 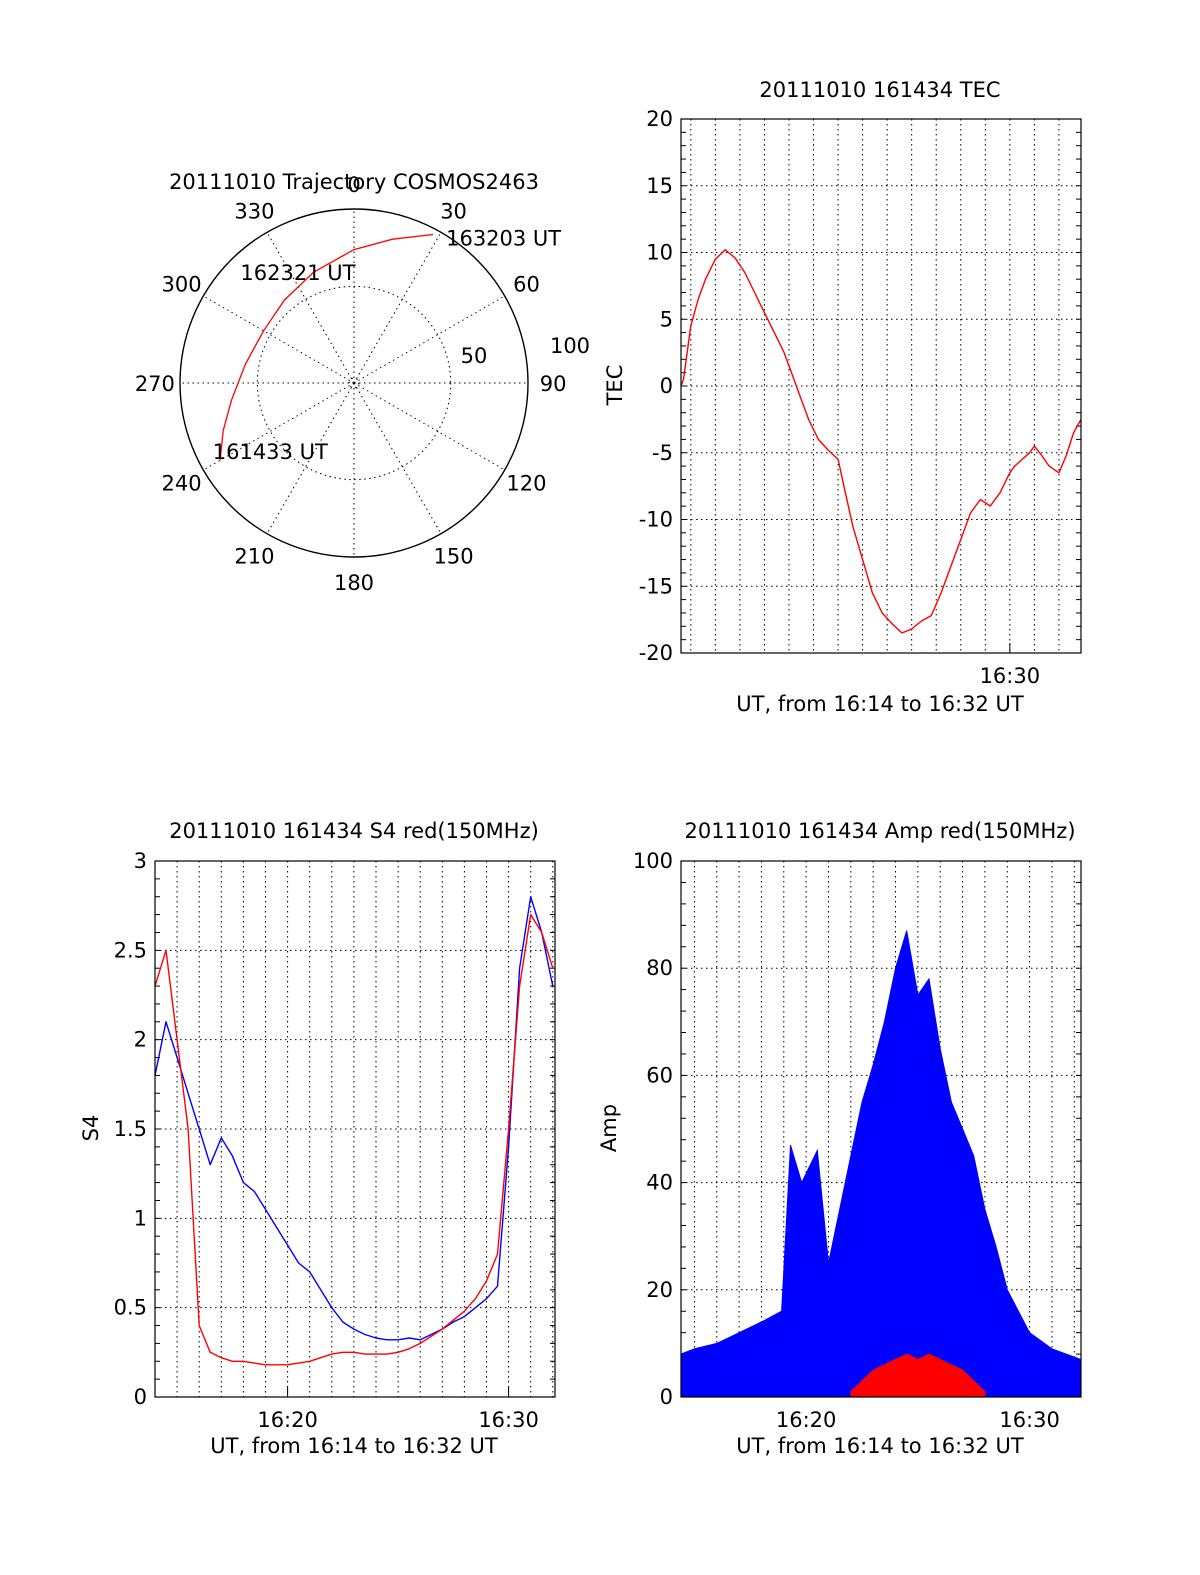 What do you see at coordinates (609, 1128) in the screenshot?
I see `amp-ylabel: Amp` at bounding box center [609, 1128].